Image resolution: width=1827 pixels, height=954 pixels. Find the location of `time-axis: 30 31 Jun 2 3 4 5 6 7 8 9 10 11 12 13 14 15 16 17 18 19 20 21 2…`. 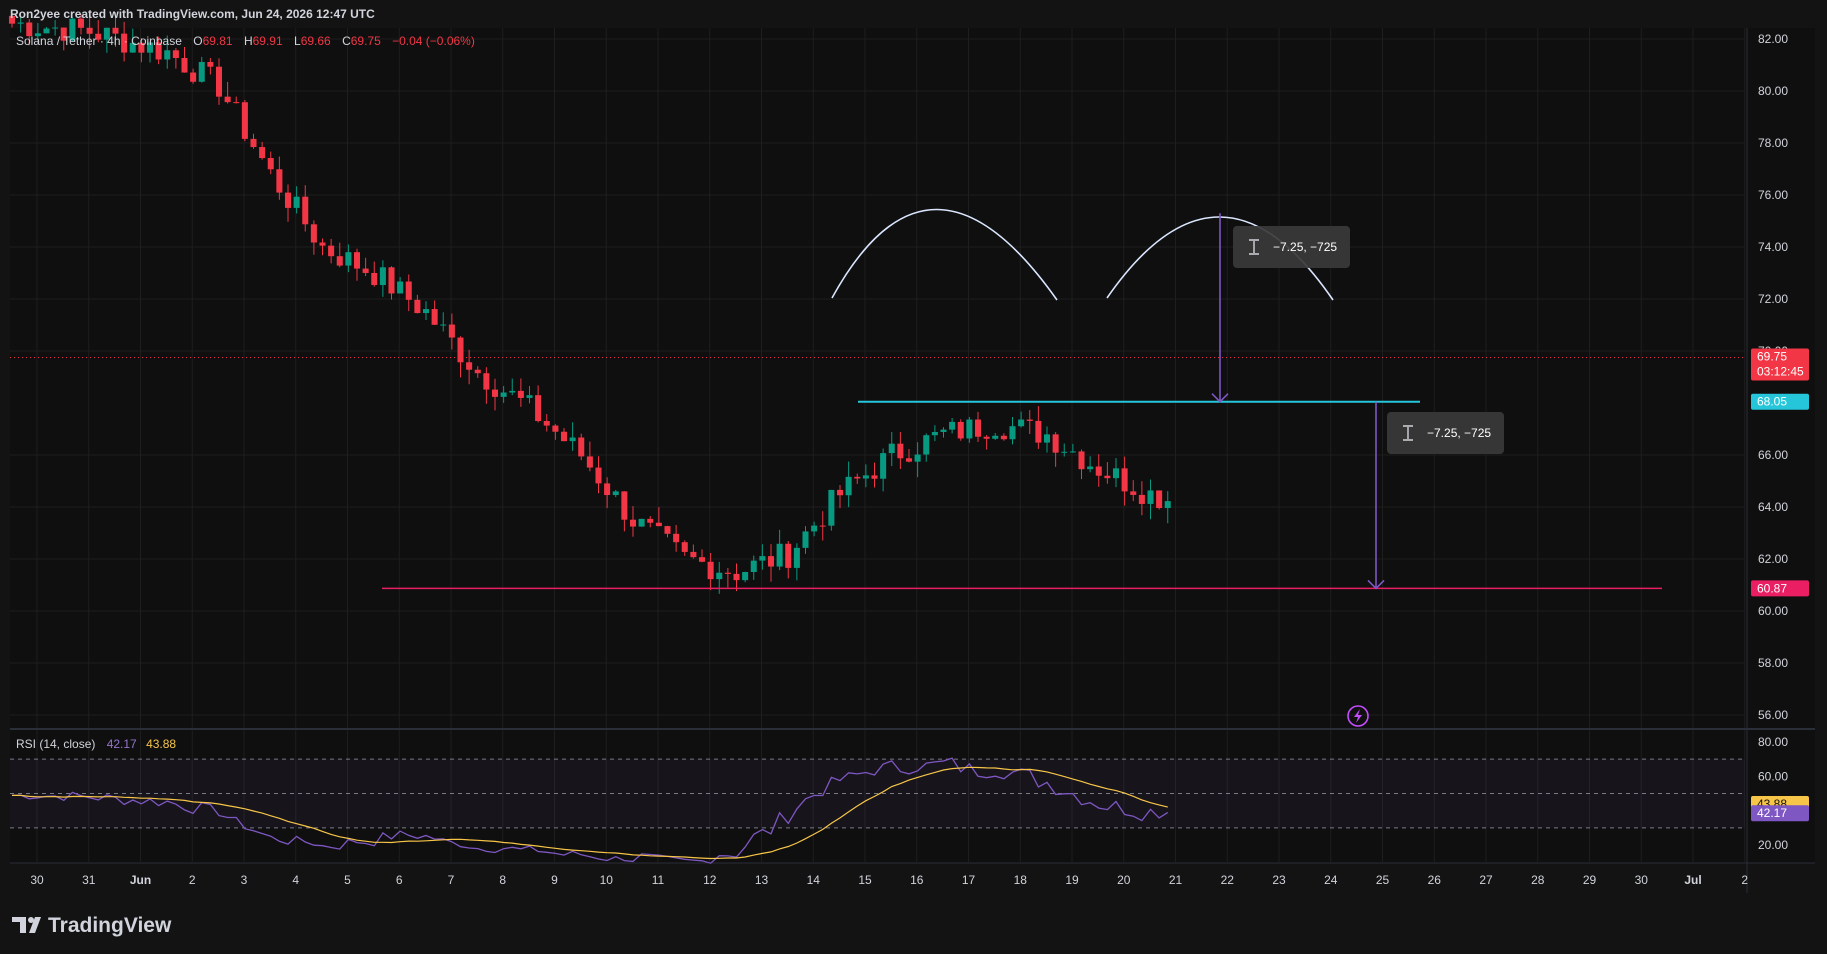

time-axis: 30 31 Jun 2 3 4 5 6 7 8 9 10 11 12 13 14 15 16 17 18 19 20 21 2… is located at coordinates (889, 880).